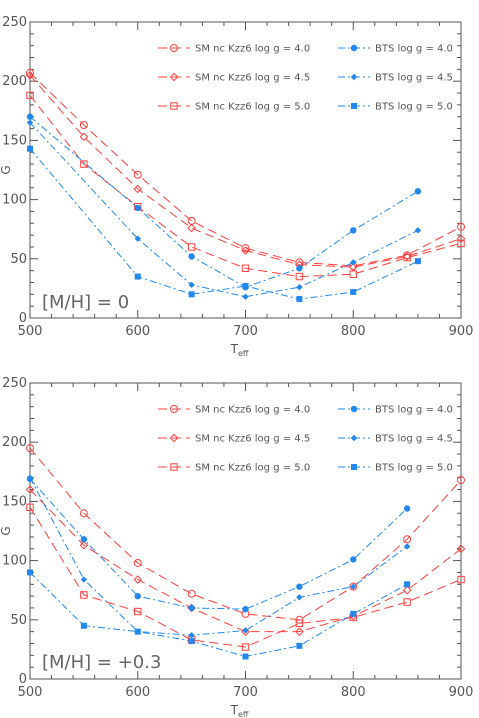 This screenshot has width=479, height=718. I want to click on y-tick-label: 100, so click(14, 200).